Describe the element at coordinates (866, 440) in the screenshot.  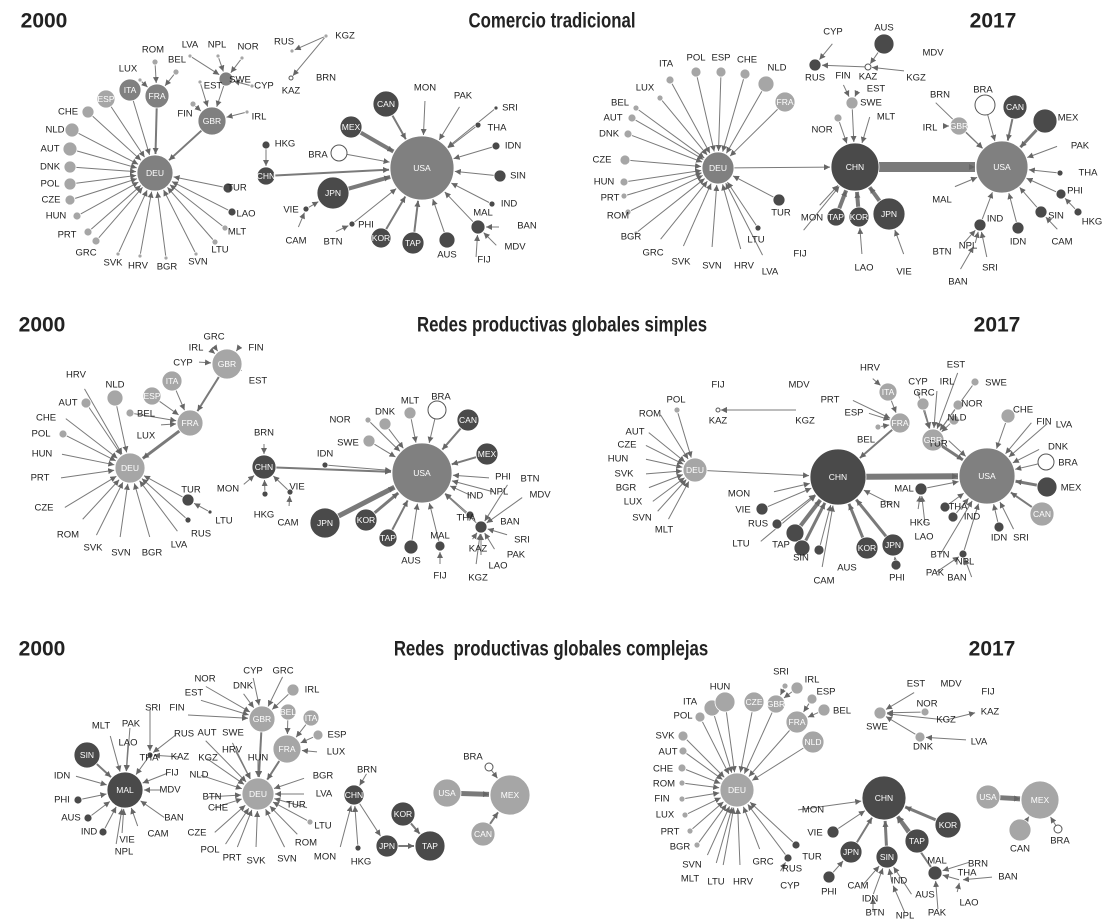
I see `node-label: BEL` at that location.